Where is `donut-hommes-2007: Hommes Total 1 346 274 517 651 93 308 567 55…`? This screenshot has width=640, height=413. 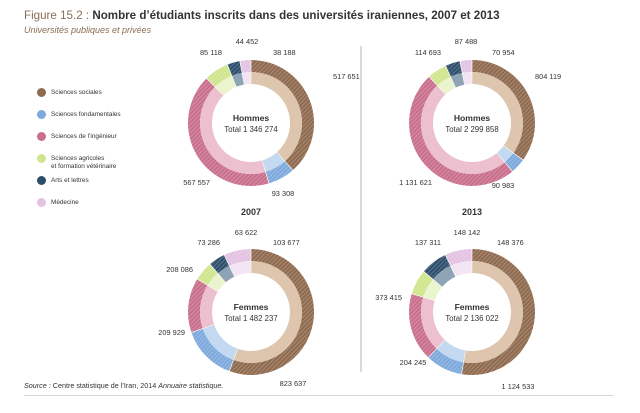
donut-hommes-2007: Hommes Total 1 346 274 517 651 93 308 567 55… is located at coordinates (271, 117).